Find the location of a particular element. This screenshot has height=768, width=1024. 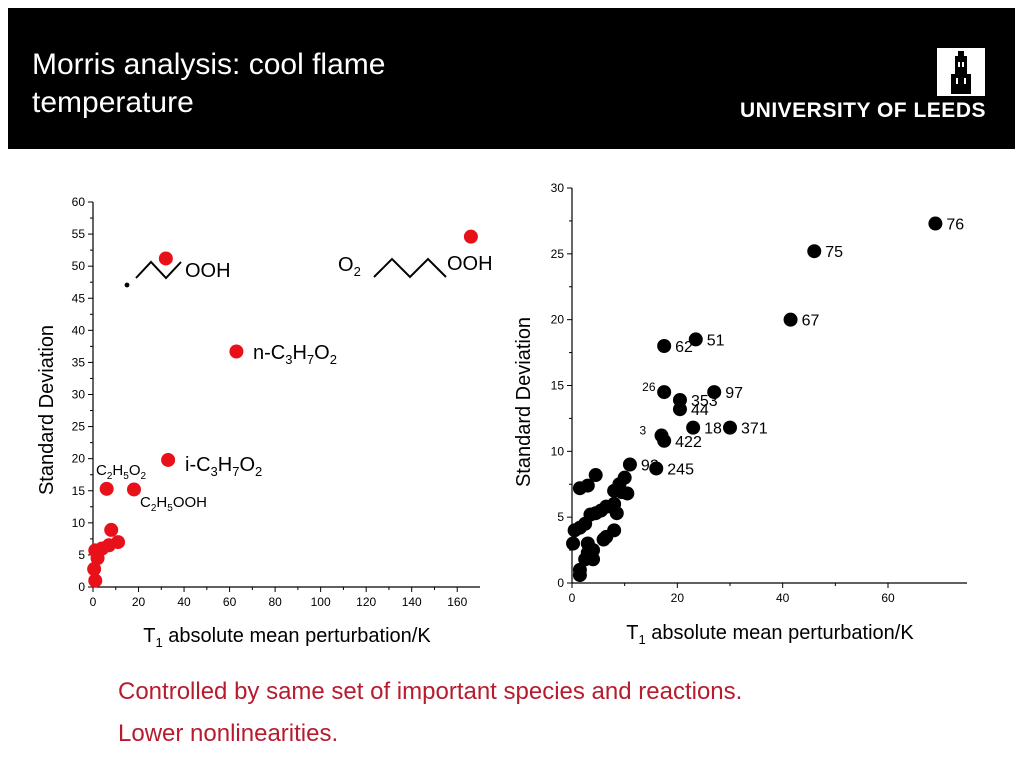

left-chart-y-tick-label: 45 is located at coordinates (79, 298).